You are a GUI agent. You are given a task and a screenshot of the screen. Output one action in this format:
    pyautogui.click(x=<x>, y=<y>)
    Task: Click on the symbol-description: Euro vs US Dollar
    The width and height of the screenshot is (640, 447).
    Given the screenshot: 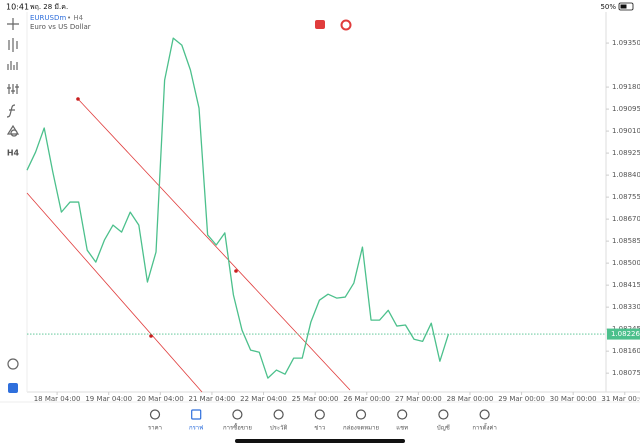 What is the action you would take?
    pyautogui.click(x=60, y=27)
    